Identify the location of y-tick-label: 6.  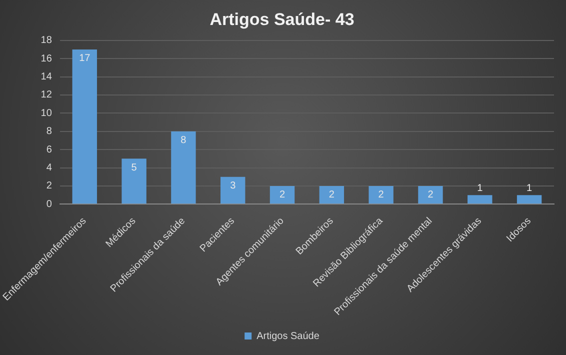
(49, 150).